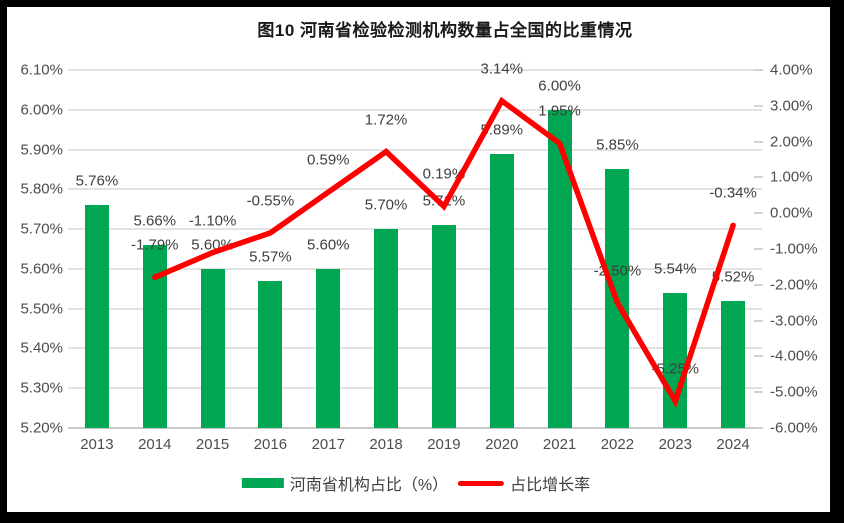 This screenshot has width=844, height=523. What do you see at coordinates (675, 369) in the screenshot?
I see `line-point-label: -5.25%` at bounding box center [675, 369].